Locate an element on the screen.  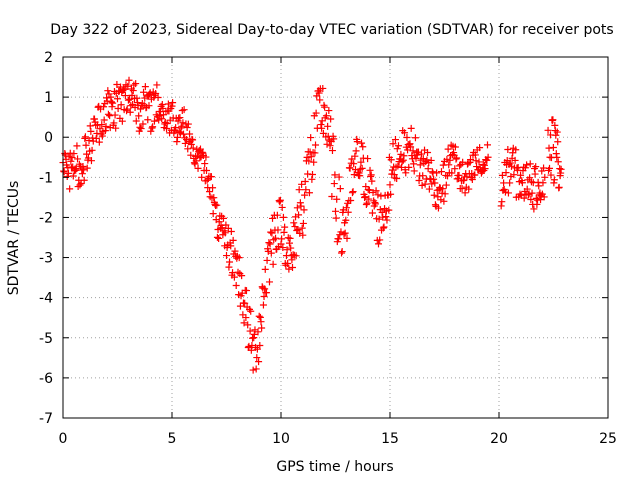
y-tick-label: -5 is located at coordinates (46, 339).